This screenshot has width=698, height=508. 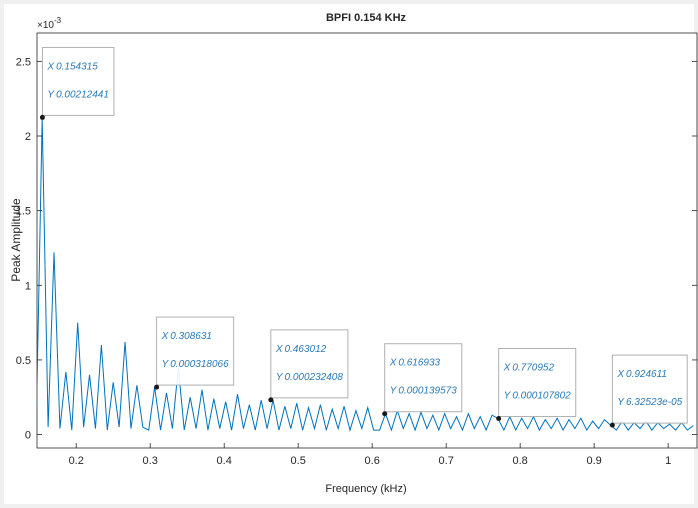 I want to click on datatip-y: Y 0.000232408, so click(x=310, y=377).